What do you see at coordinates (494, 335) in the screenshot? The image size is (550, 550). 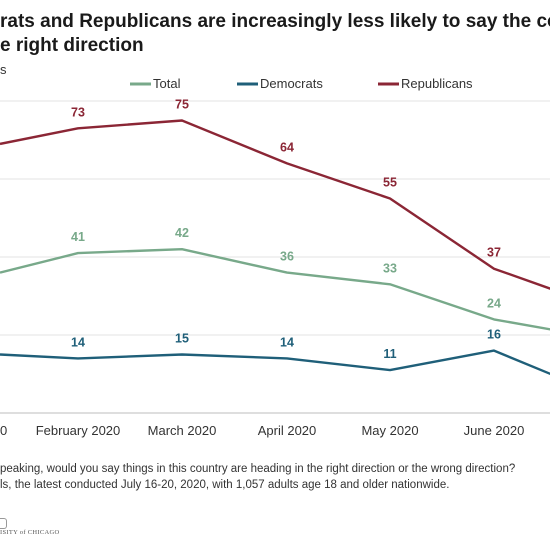 I see `data-label-democrats: 16` at bounding box center [494, 335].